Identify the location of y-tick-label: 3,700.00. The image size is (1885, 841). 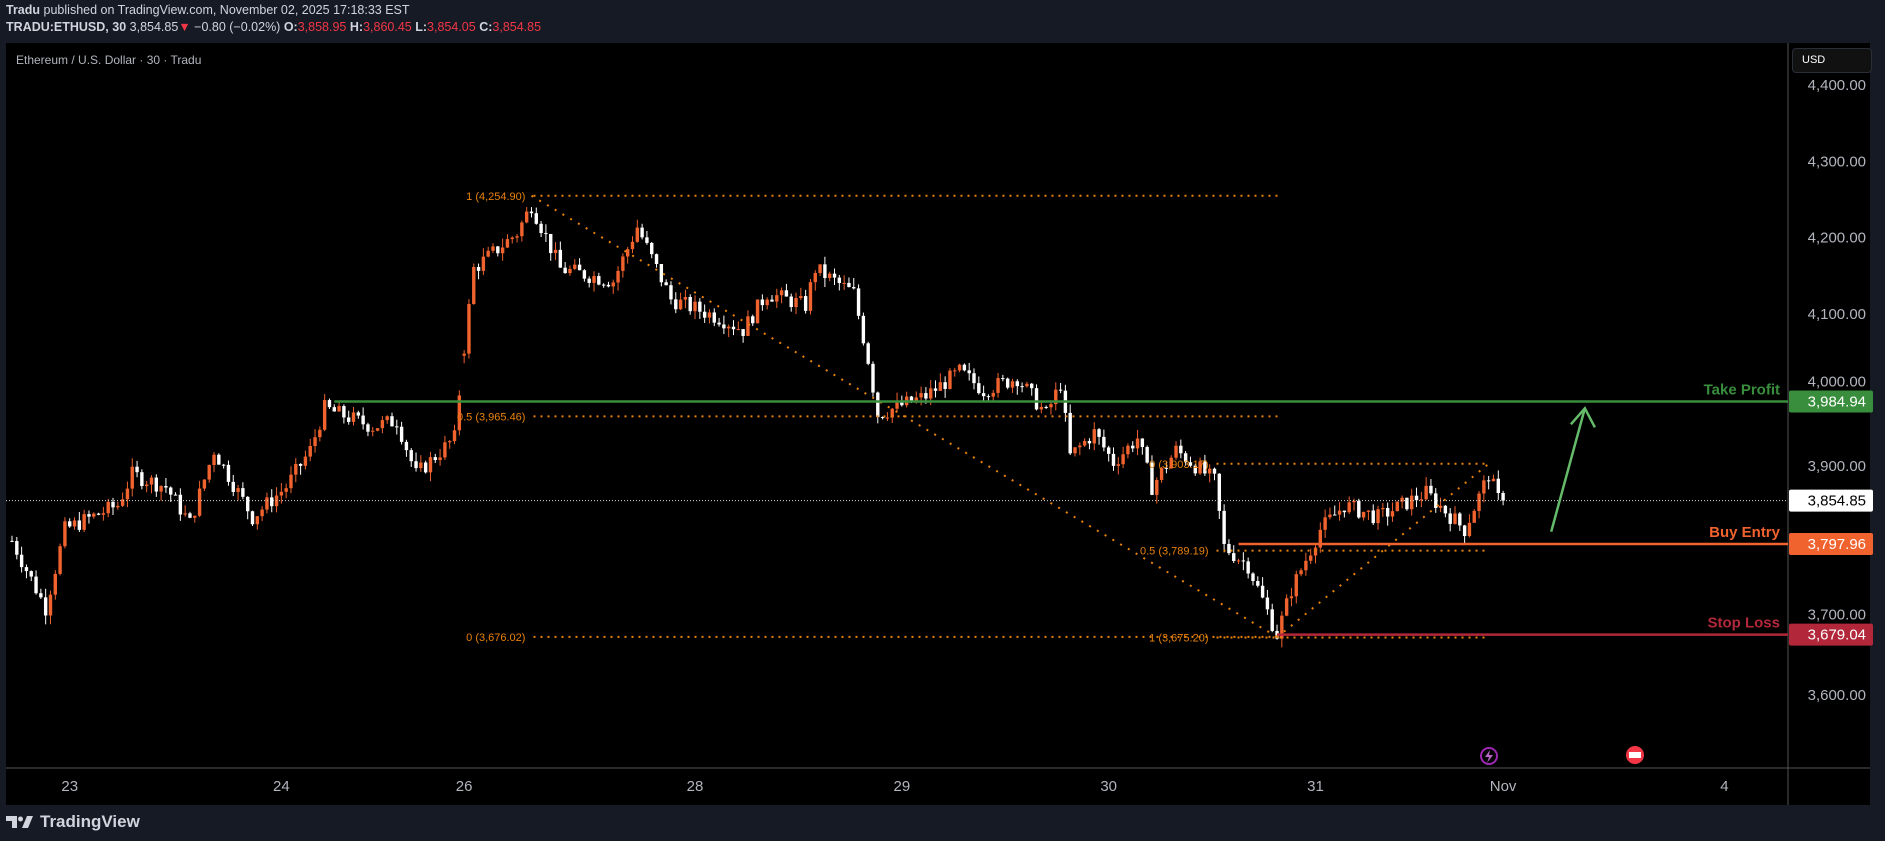
(1837, 615).